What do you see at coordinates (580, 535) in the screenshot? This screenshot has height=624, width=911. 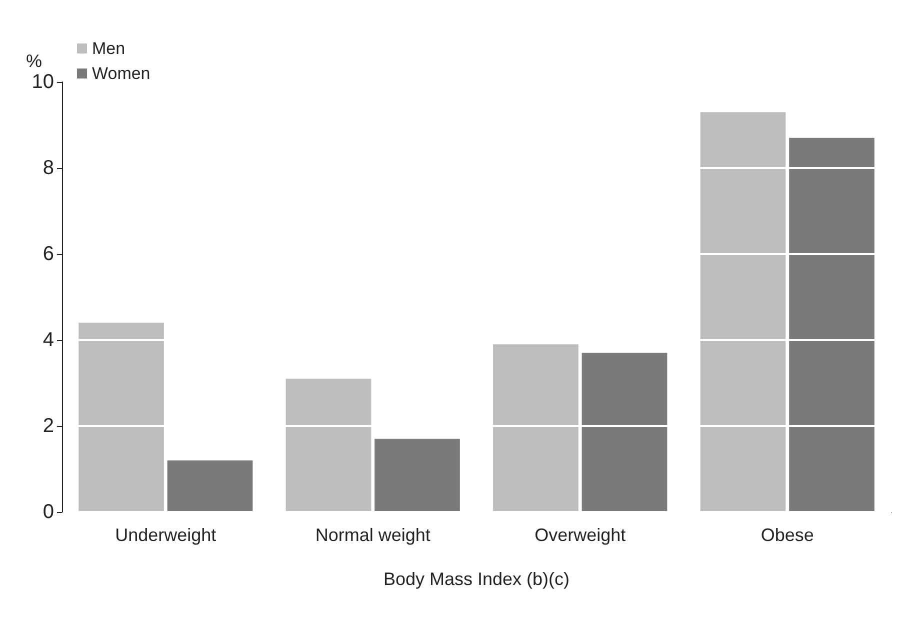 I see `x-tick-label: Overweight` at bounding box center [580, 535].